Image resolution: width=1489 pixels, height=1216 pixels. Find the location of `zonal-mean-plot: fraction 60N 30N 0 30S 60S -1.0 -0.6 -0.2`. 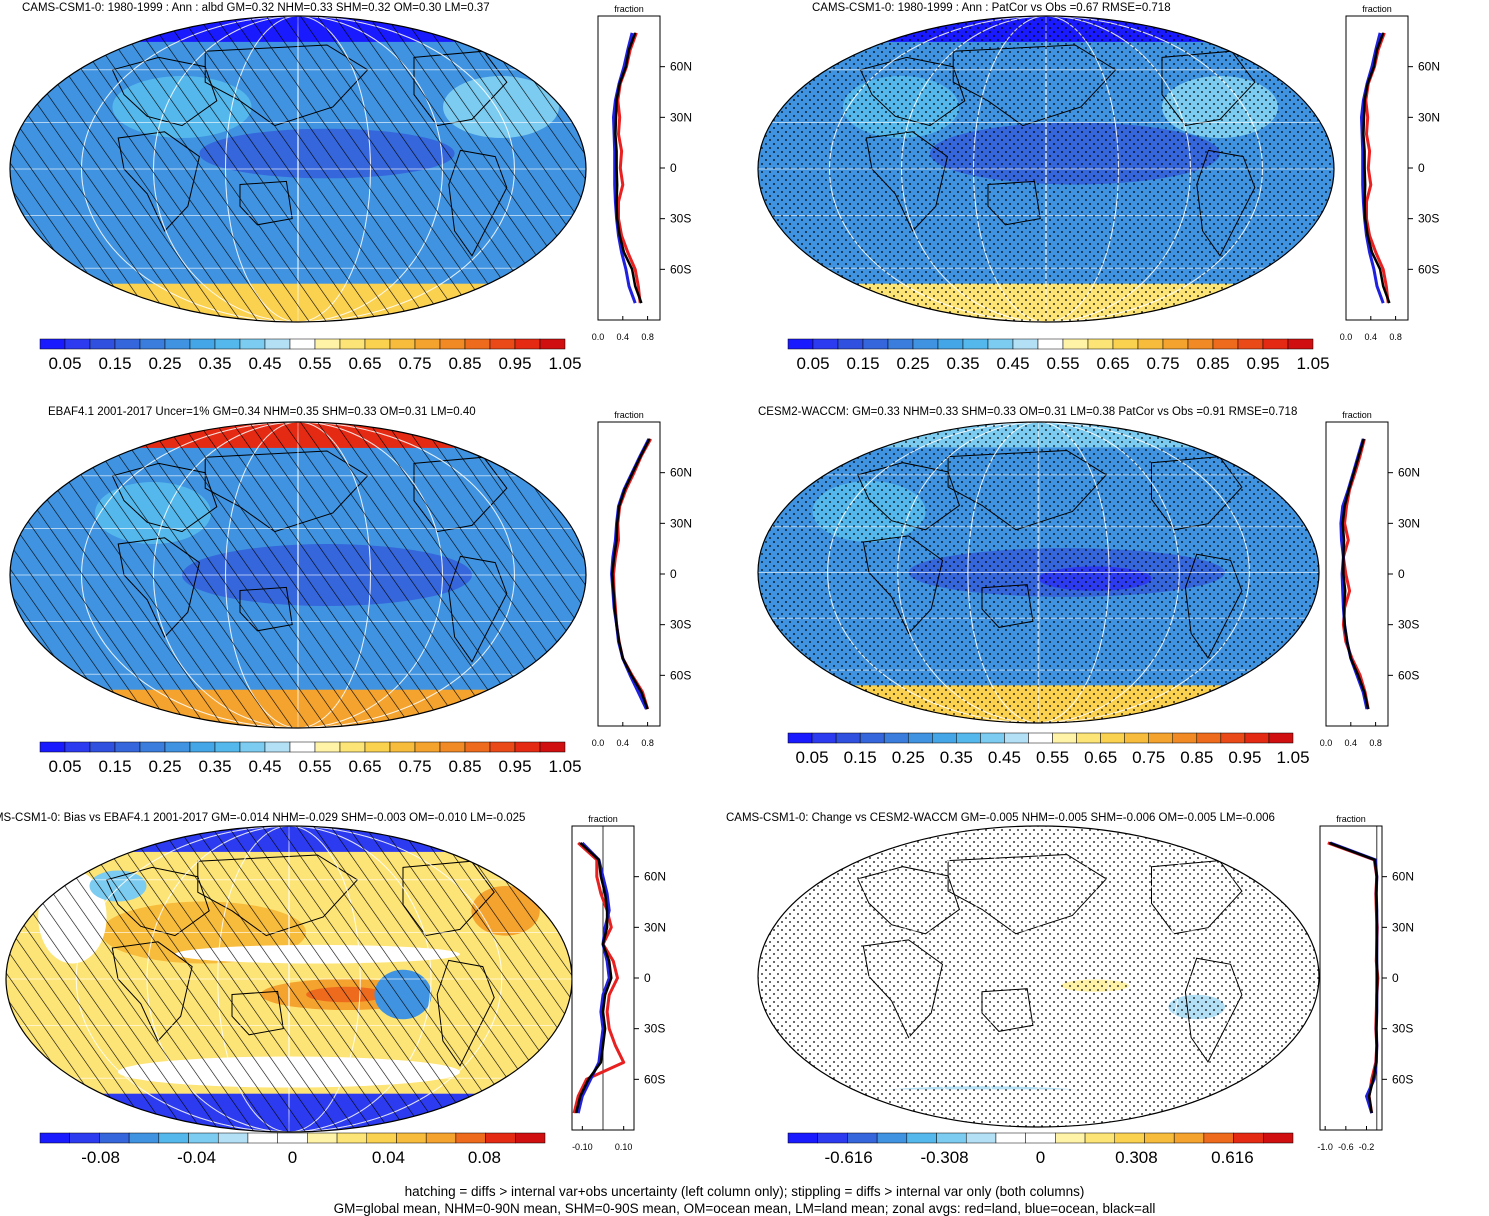

zonal-mean-plot: fraction 60N 30N 0 30S 60S -1.0 -0.6 -0.2 is located at coordinates (1365, 983).